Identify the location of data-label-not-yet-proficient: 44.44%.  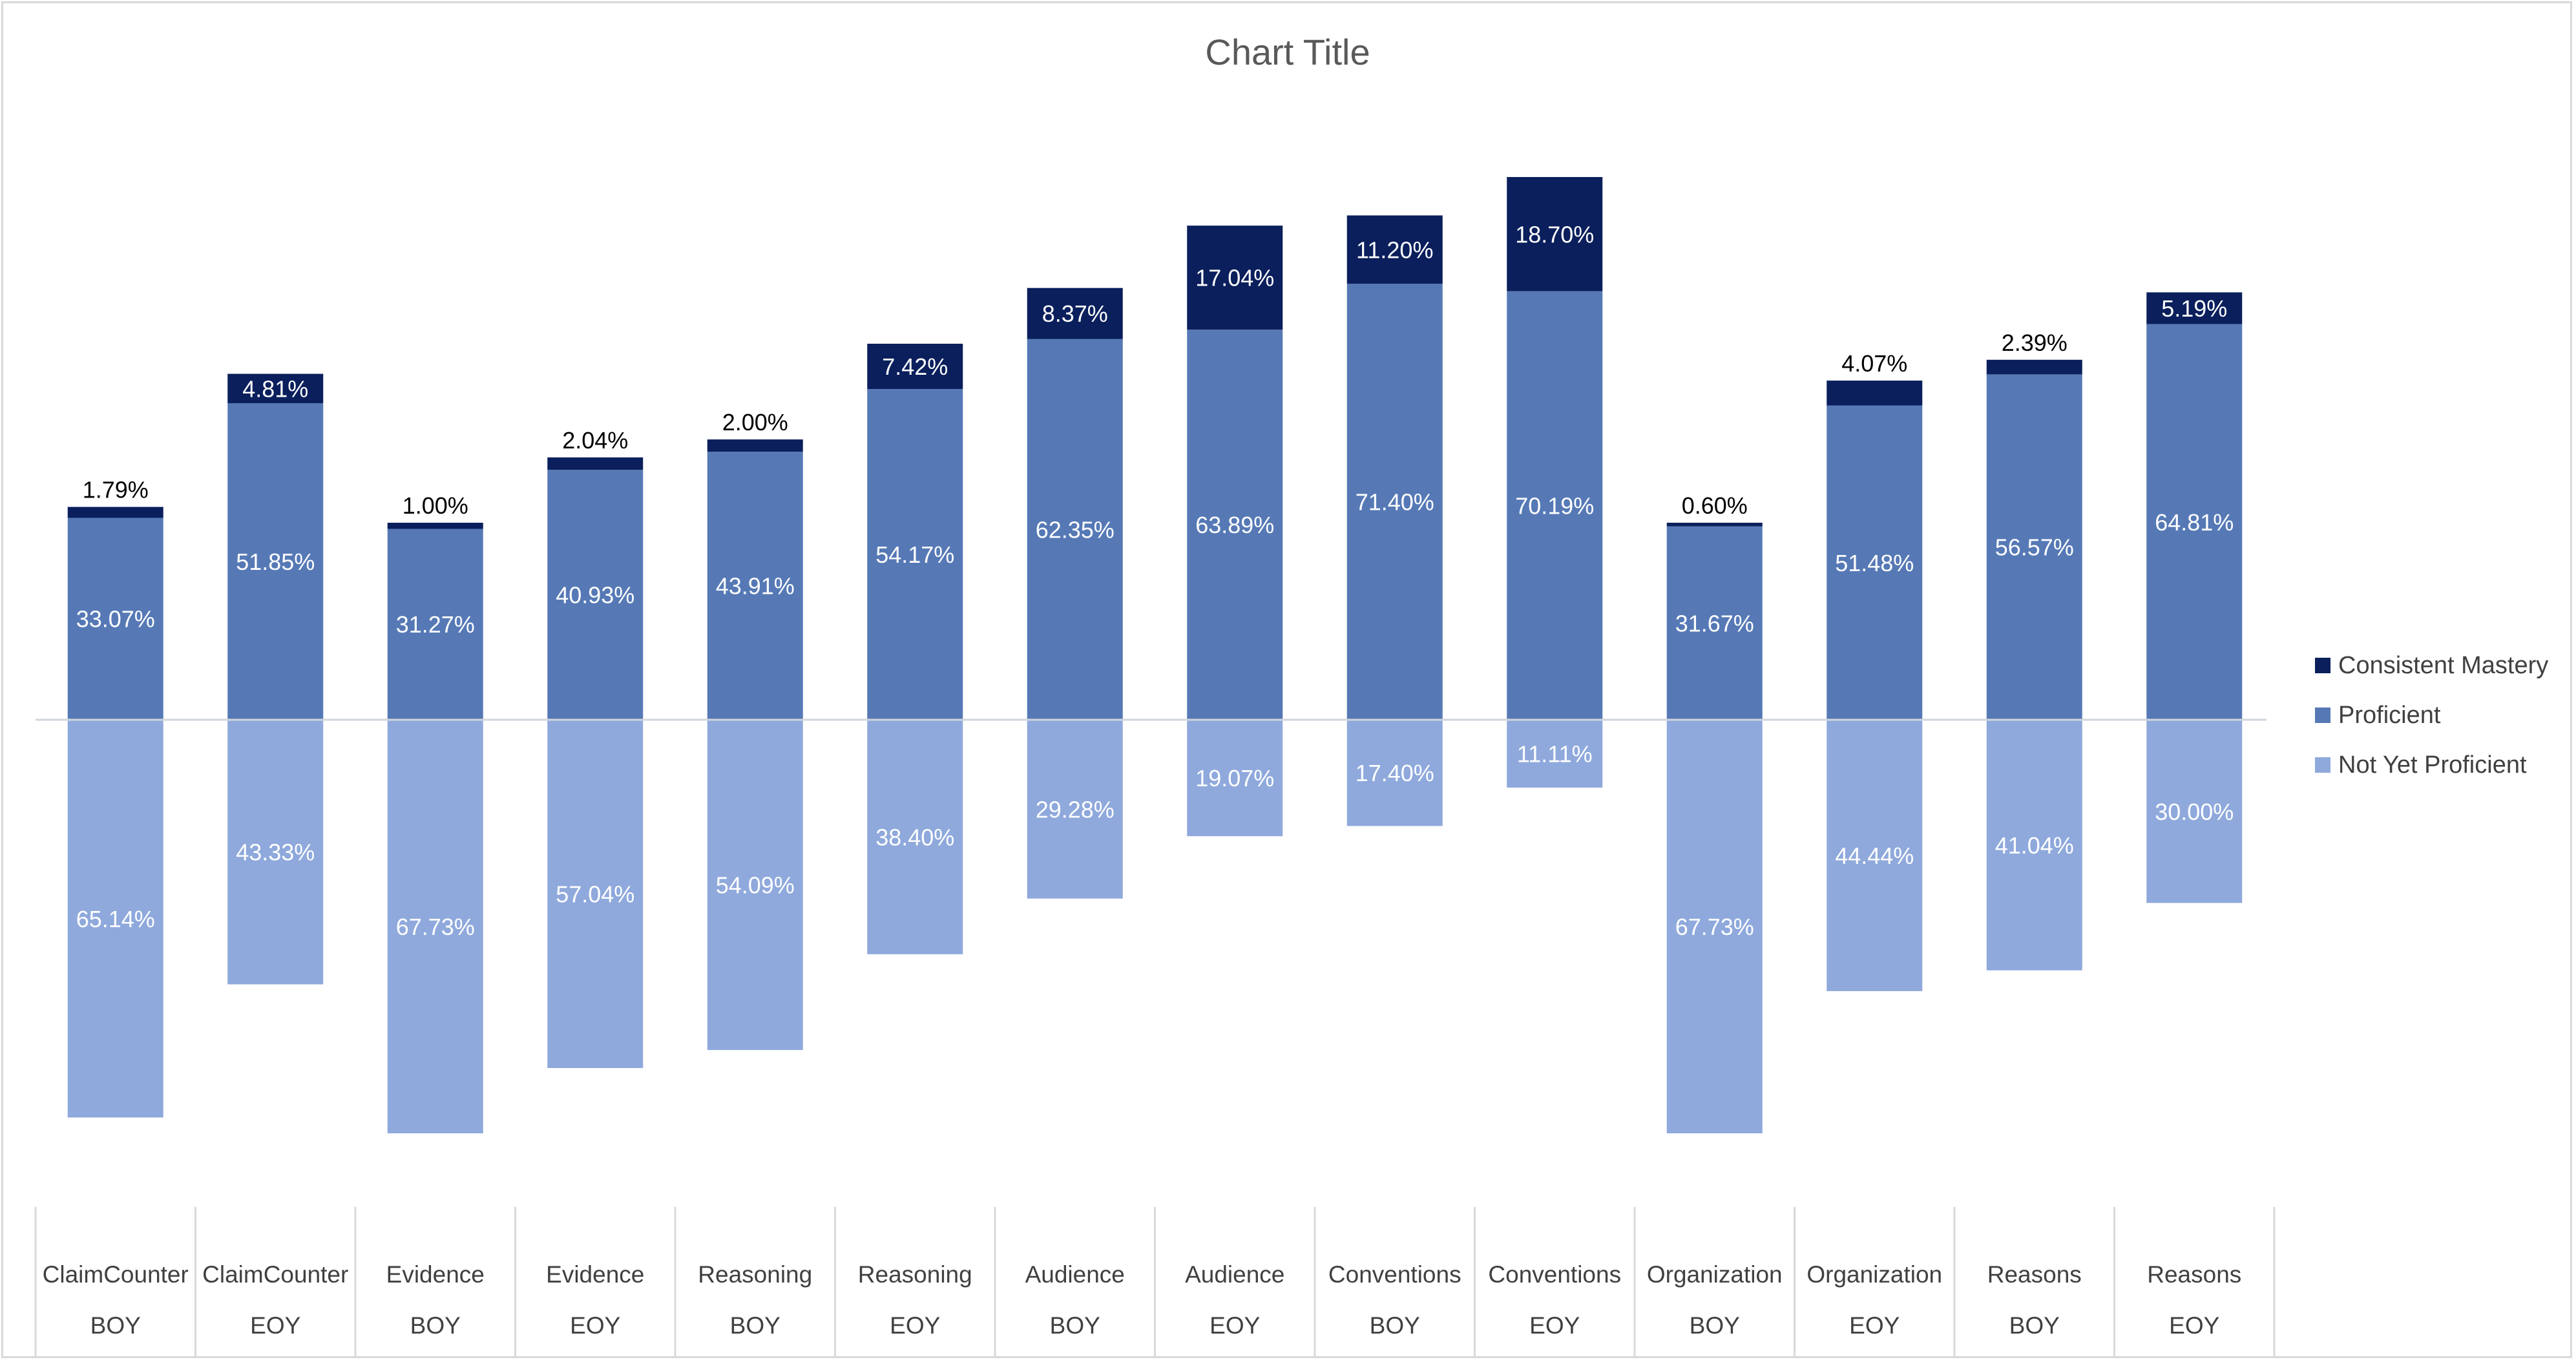
(1874, 856).